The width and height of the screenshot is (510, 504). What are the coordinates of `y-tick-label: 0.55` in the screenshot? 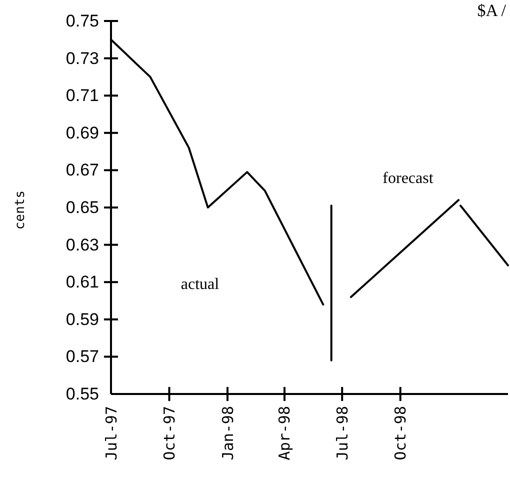 It's located at (82, 394).